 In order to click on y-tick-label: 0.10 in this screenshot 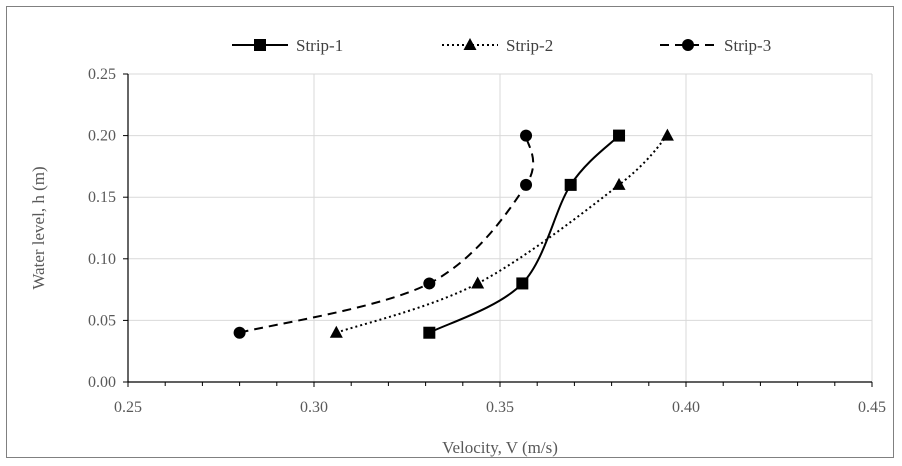, I will do `click(102, 259)`.